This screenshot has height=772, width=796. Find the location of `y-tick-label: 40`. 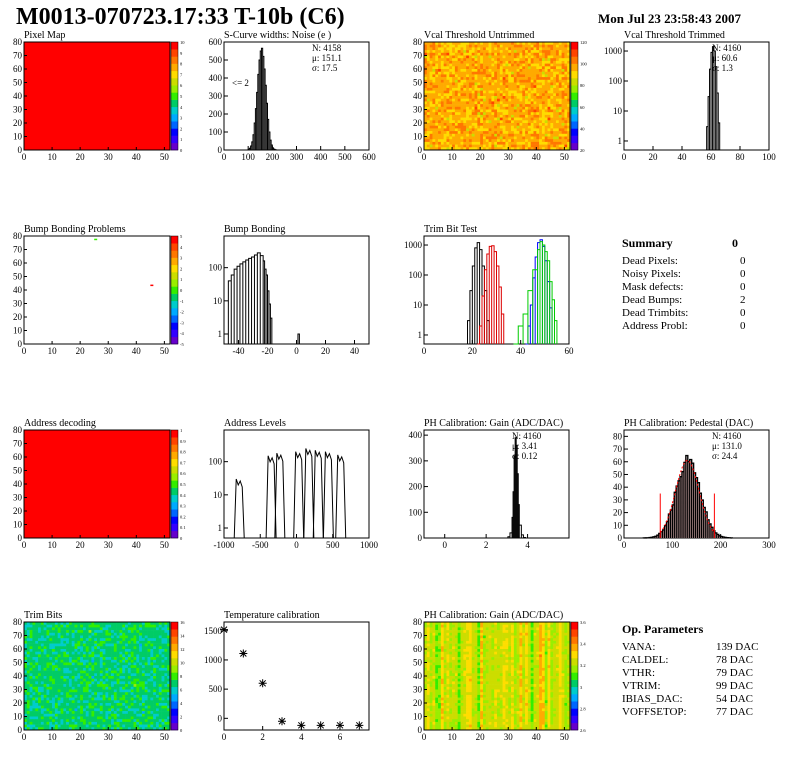

y-tick-label: 40 is located at coordinates (618, 487).